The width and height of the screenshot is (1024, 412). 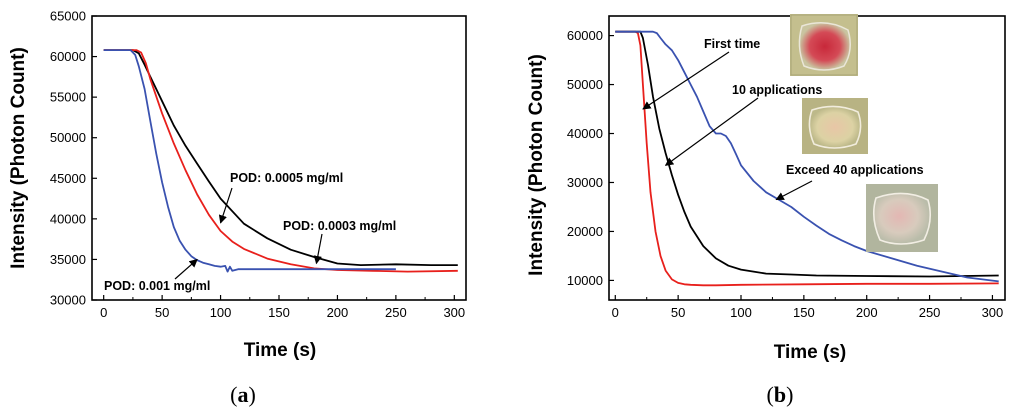 What do you see at coordinates (339, 226) in the screenshot?
I see `annotation-label-a-1: POD: 0.0003 mg/ml` at bounding box center [339, 226].